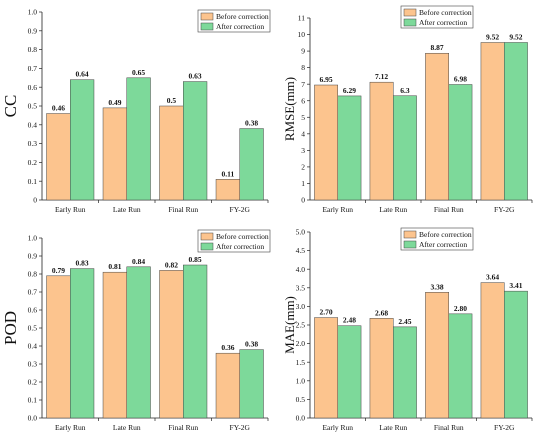 Image resolution: width=550 pixels, height=441 pixels. I want to click on y-tick-label: 8, so click(303, 67).